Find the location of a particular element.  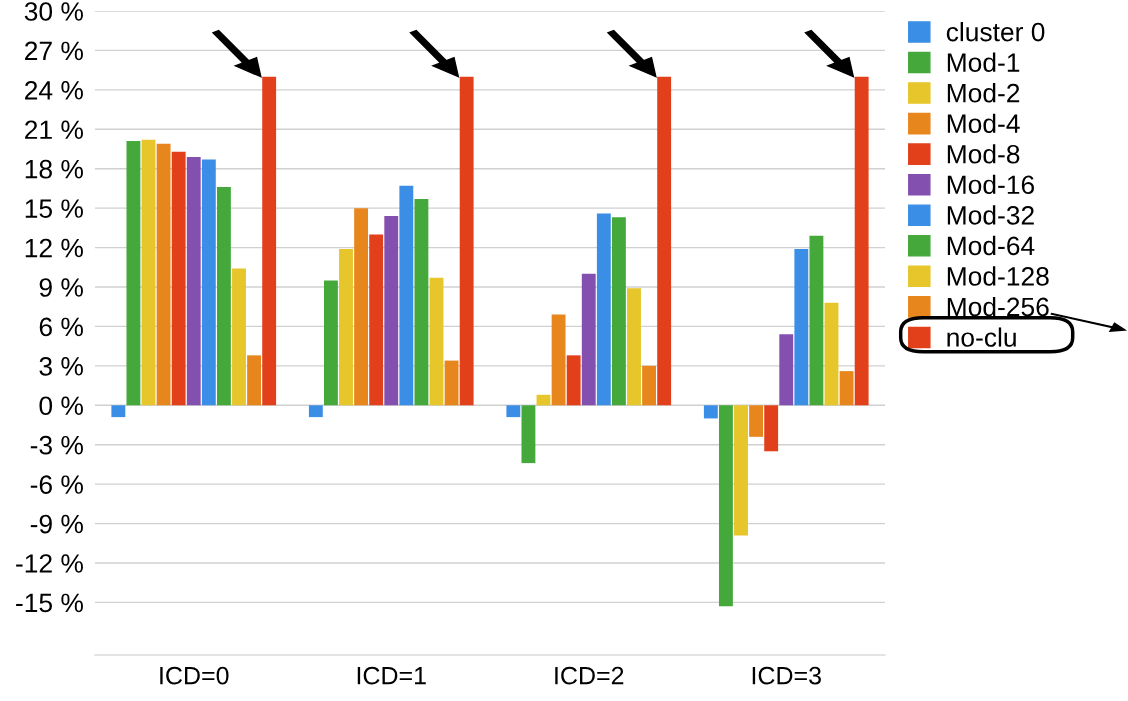

y-tick-label: 27 % is located at coordinates (54, 51).